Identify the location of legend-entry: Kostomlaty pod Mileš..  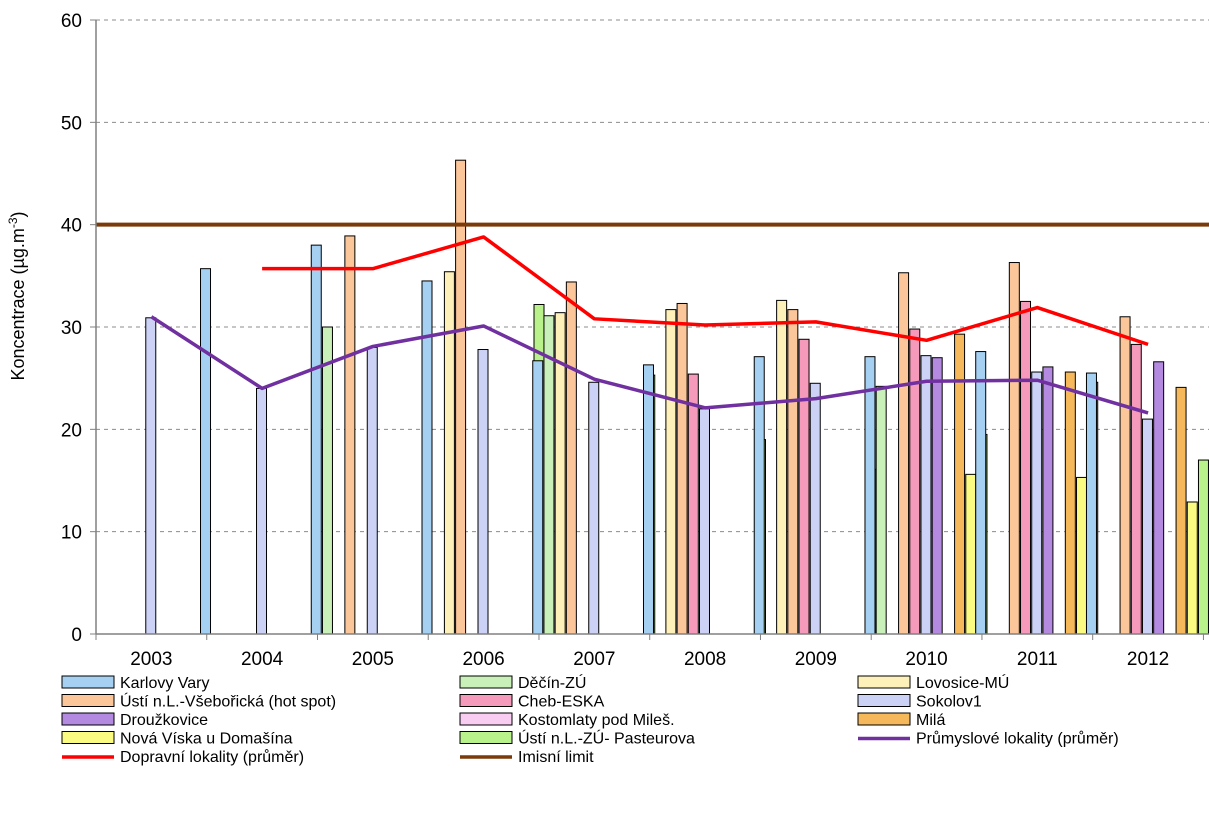
(567, 720).